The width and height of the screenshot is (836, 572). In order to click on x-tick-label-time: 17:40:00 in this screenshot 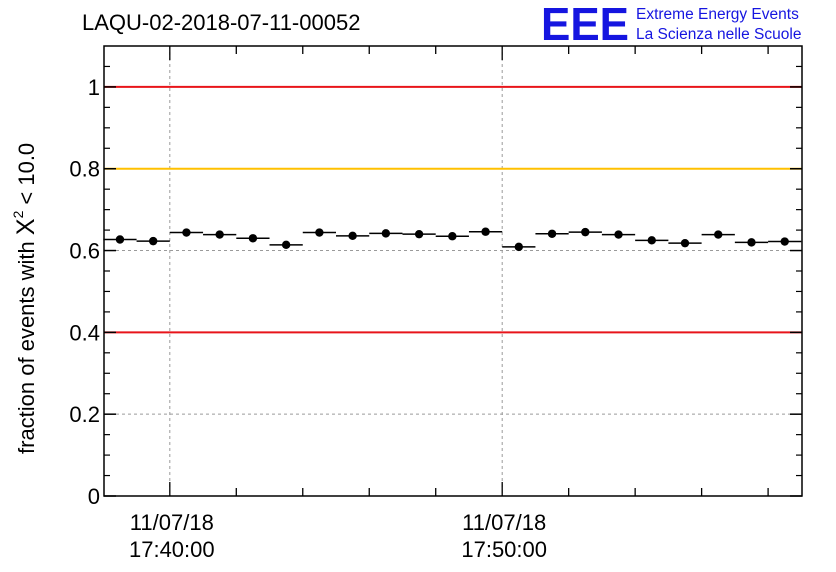, I will do `click(172, 549)`.